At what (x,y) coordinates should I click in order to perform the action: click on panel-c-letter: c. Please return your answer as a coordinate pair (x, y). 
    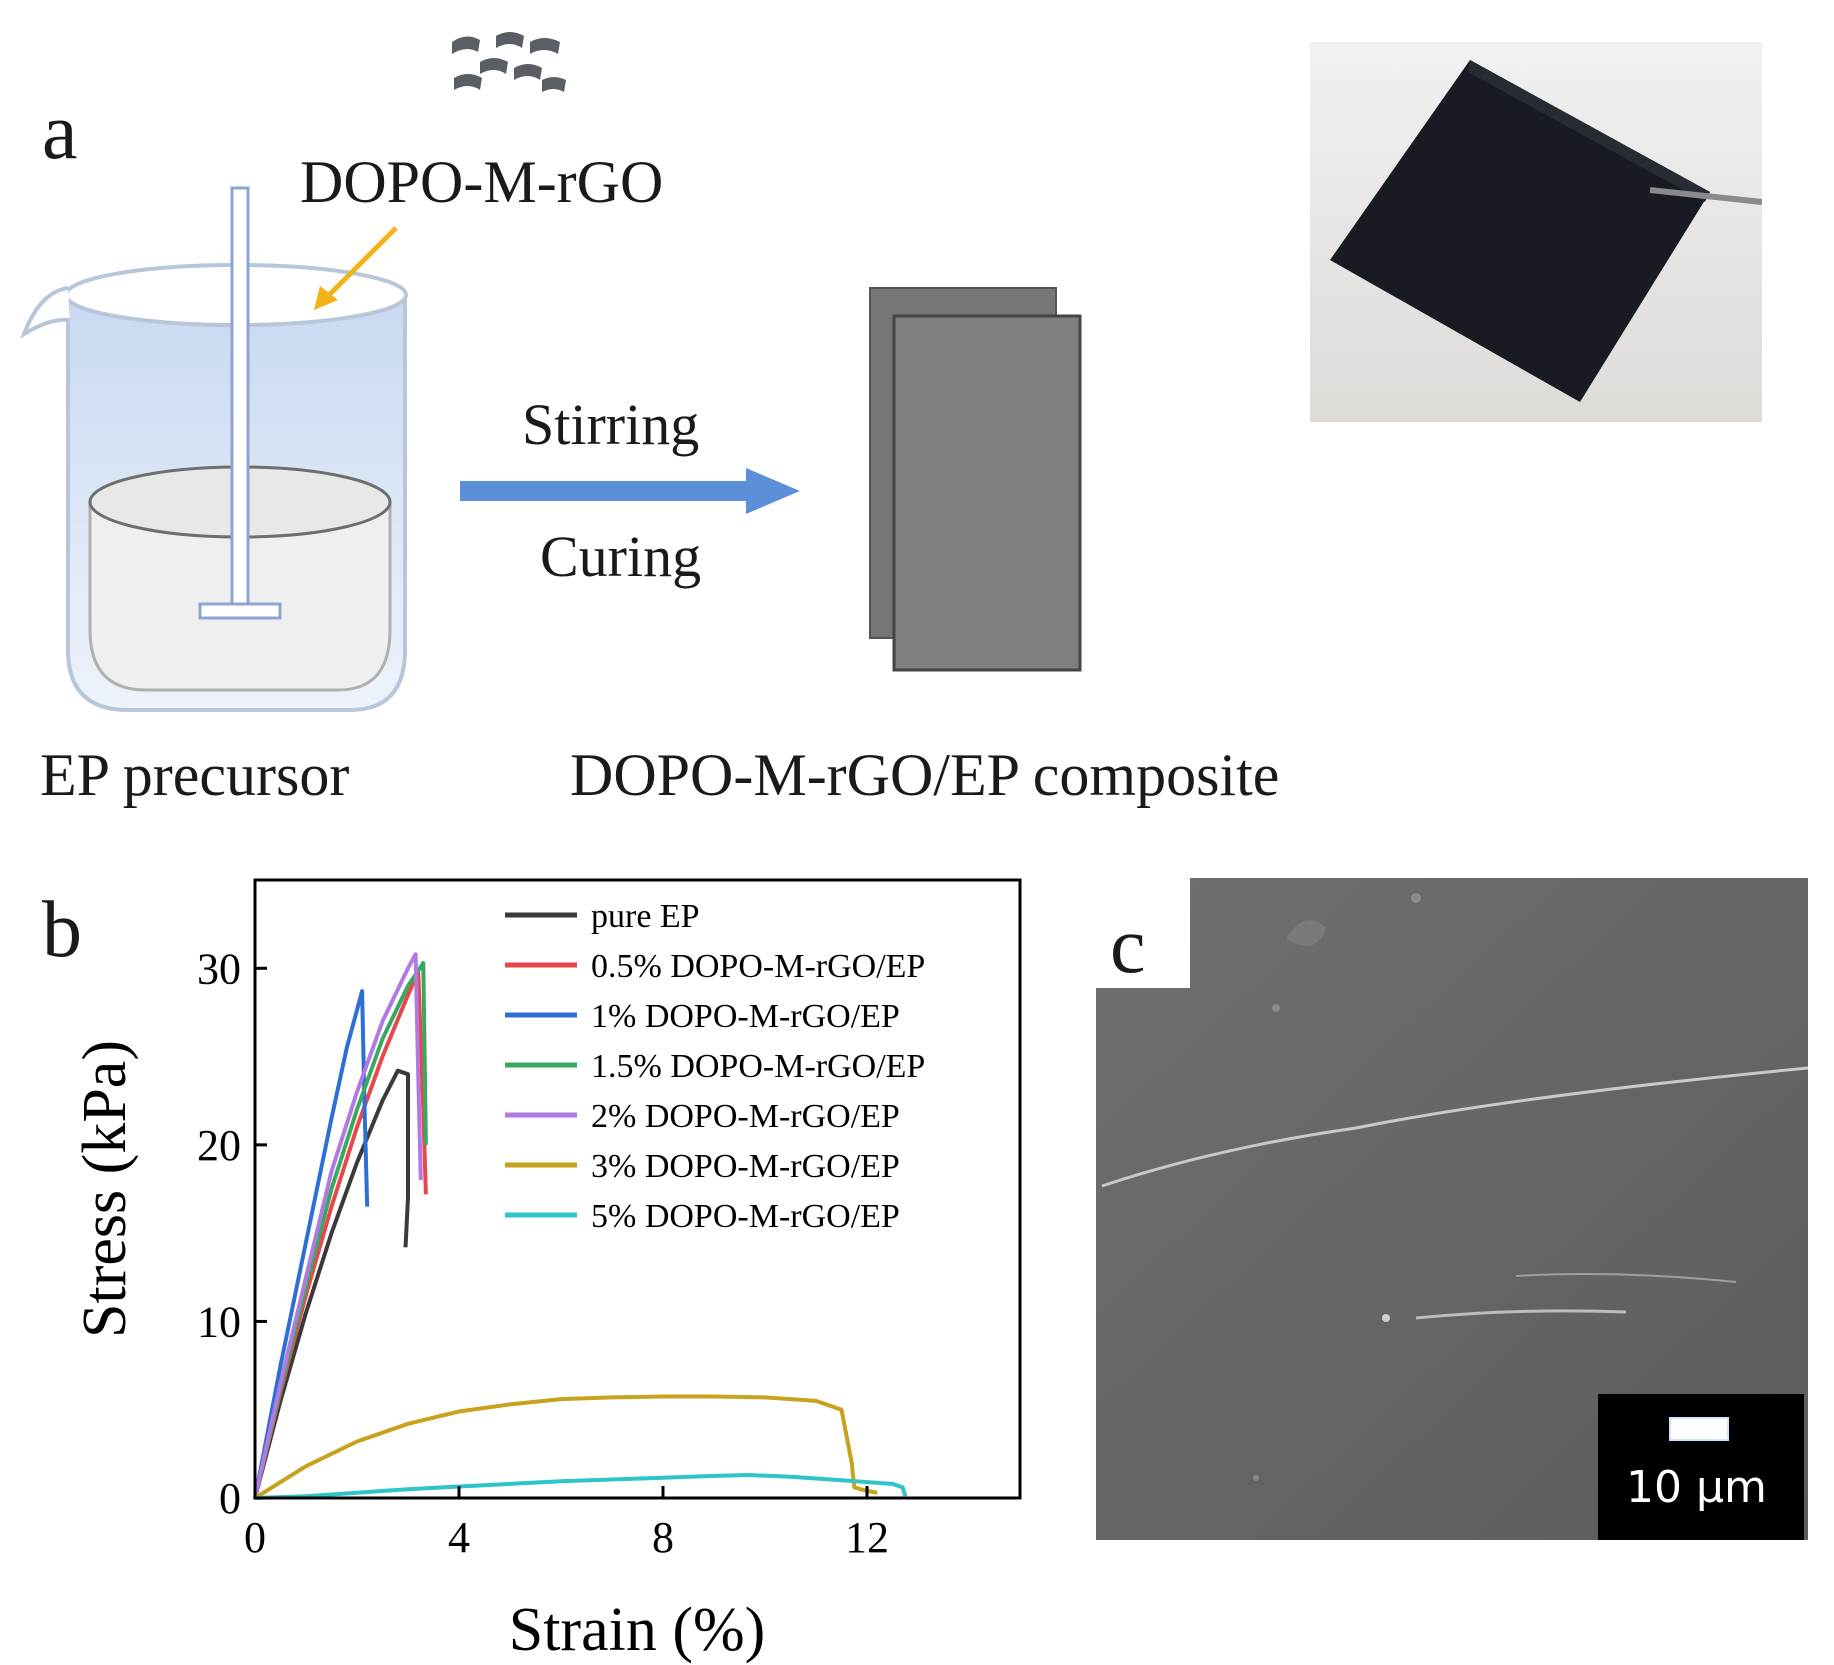
    Looking at the image, I should click on (1128, 946).